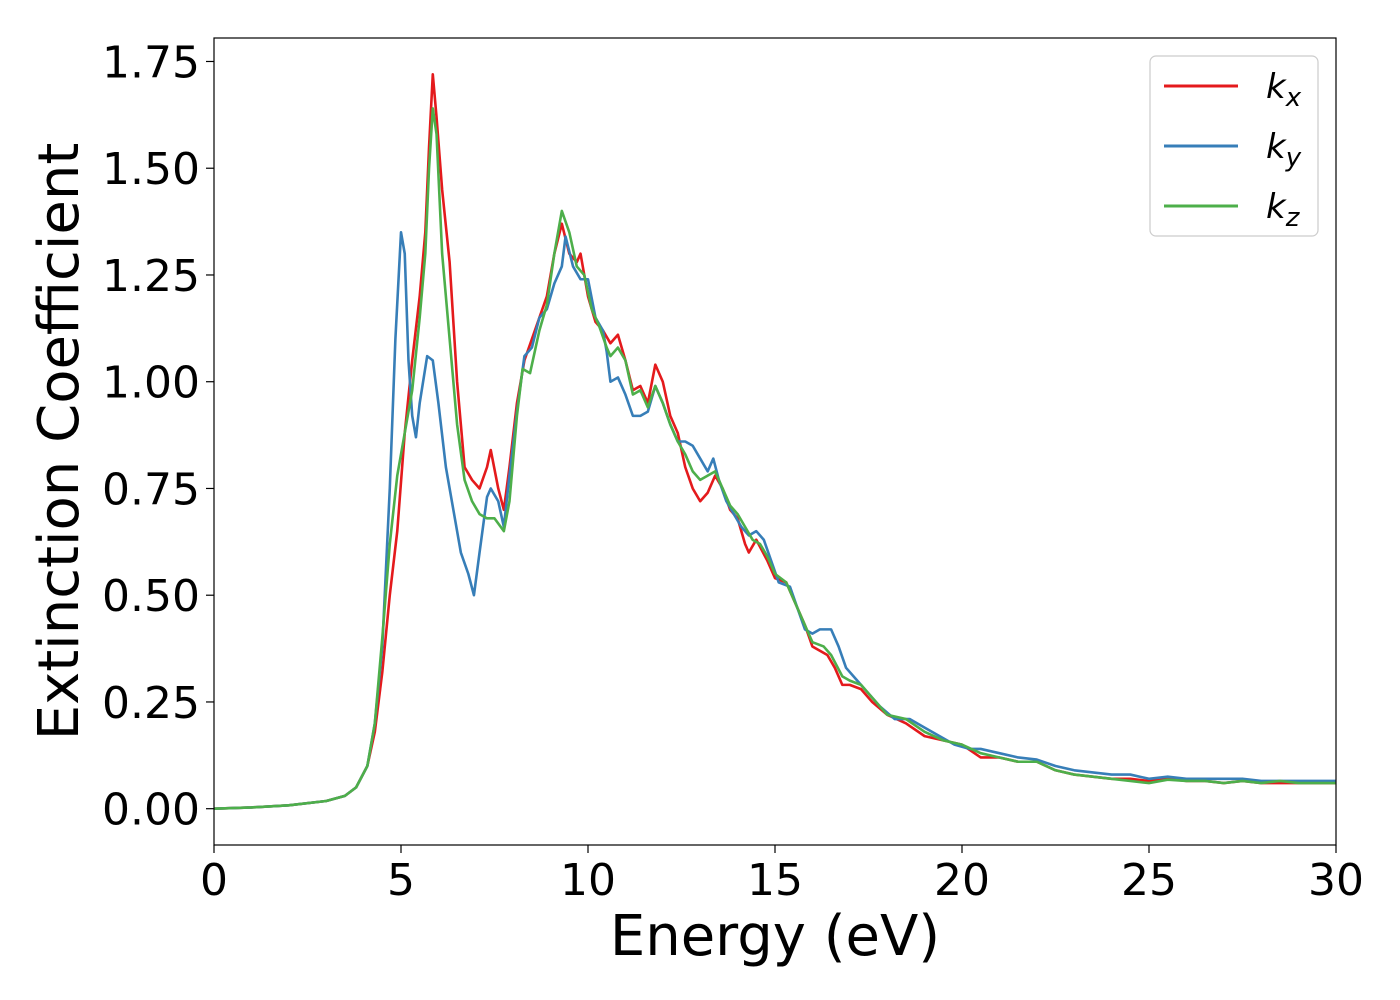  Describe the element at coordinates (1336, 880) in the screenshot. I see `x-tick-label: 30` at that location.